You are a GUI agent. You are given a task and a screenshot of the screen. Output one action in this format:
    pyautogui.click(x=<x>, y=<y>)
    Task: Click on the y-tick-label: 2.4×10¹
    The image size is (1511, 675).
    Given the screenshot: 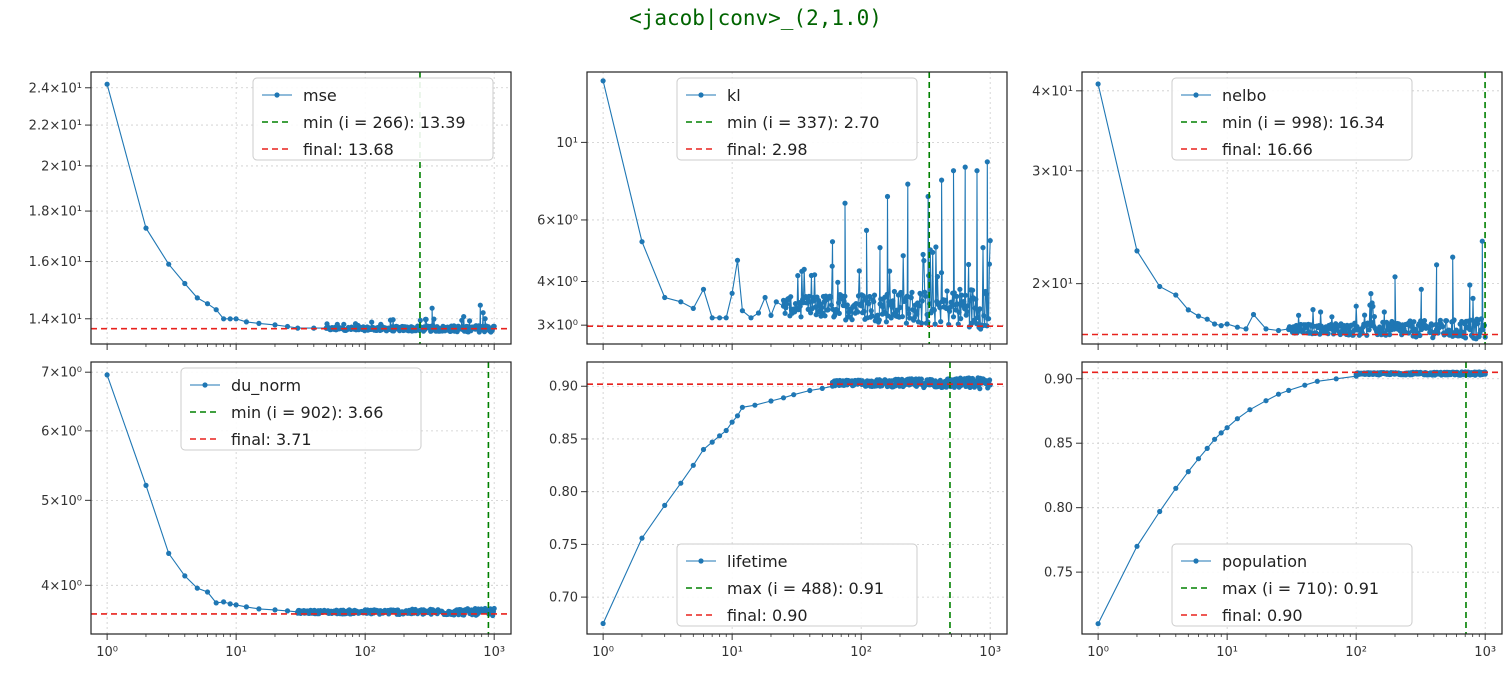 What is the action you would take?
    pyautogui.click(x=55, y=88)
    